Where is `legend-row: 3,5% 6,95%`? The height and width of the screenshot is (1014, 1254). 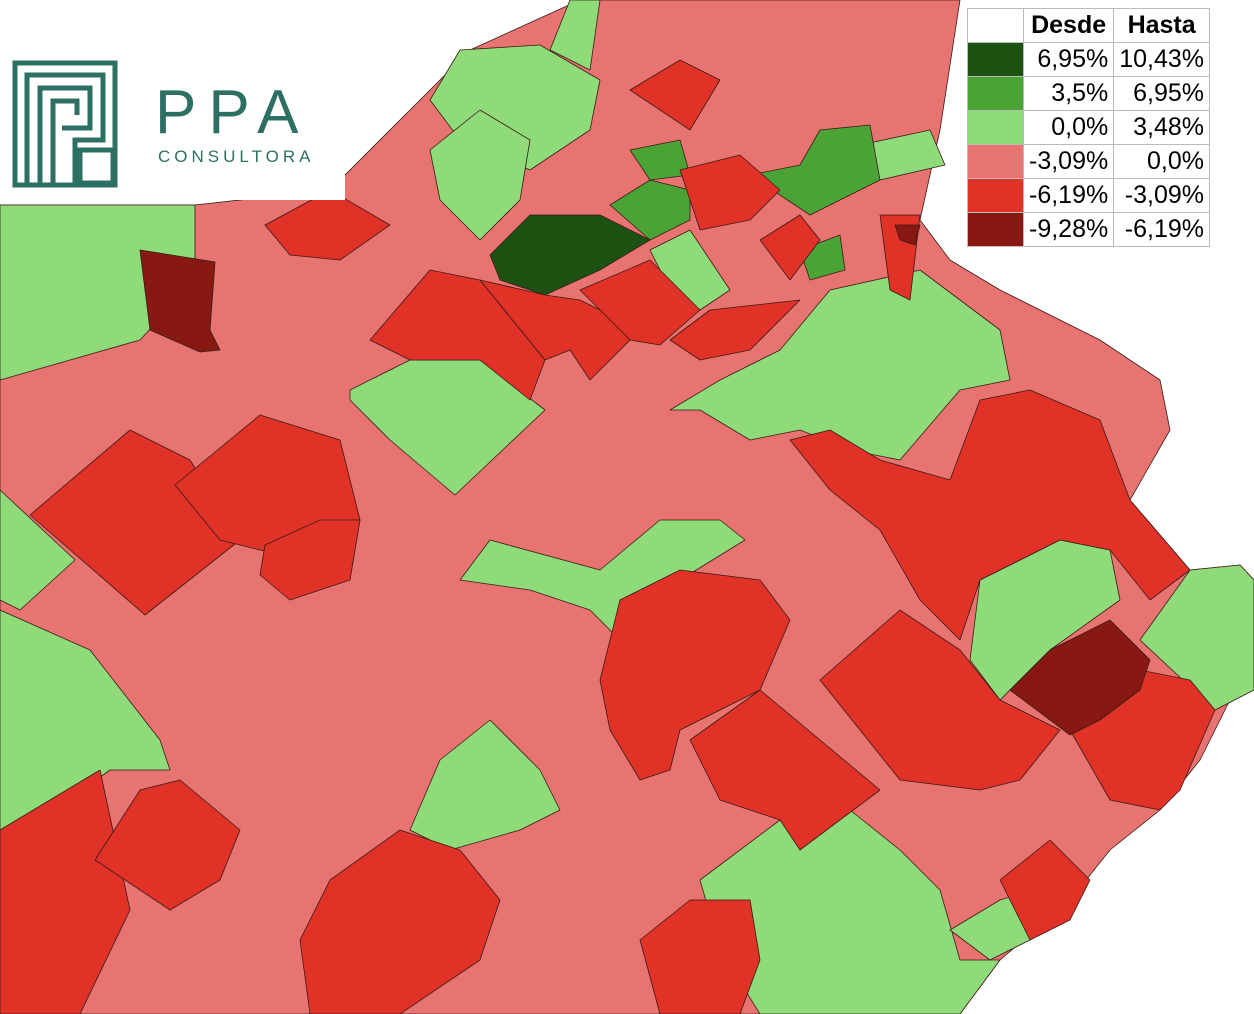 legend-row: 3,5% 6,95% is located at coordinates (1089, 93).